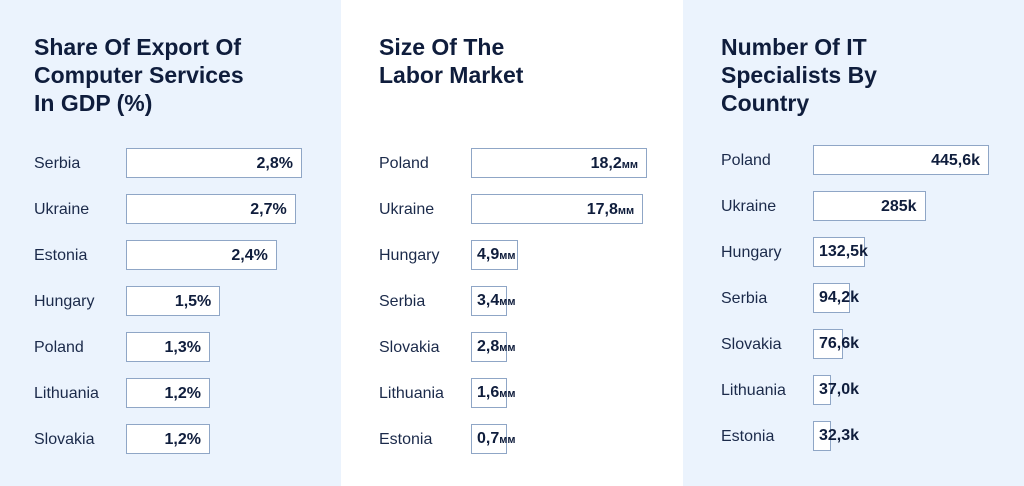 The width and height of the screenshot is (1024, 486). What do you see at coordinates (869, 206) in the screenshot?
I see `bar: 285k` at bounding box center [869, 206].